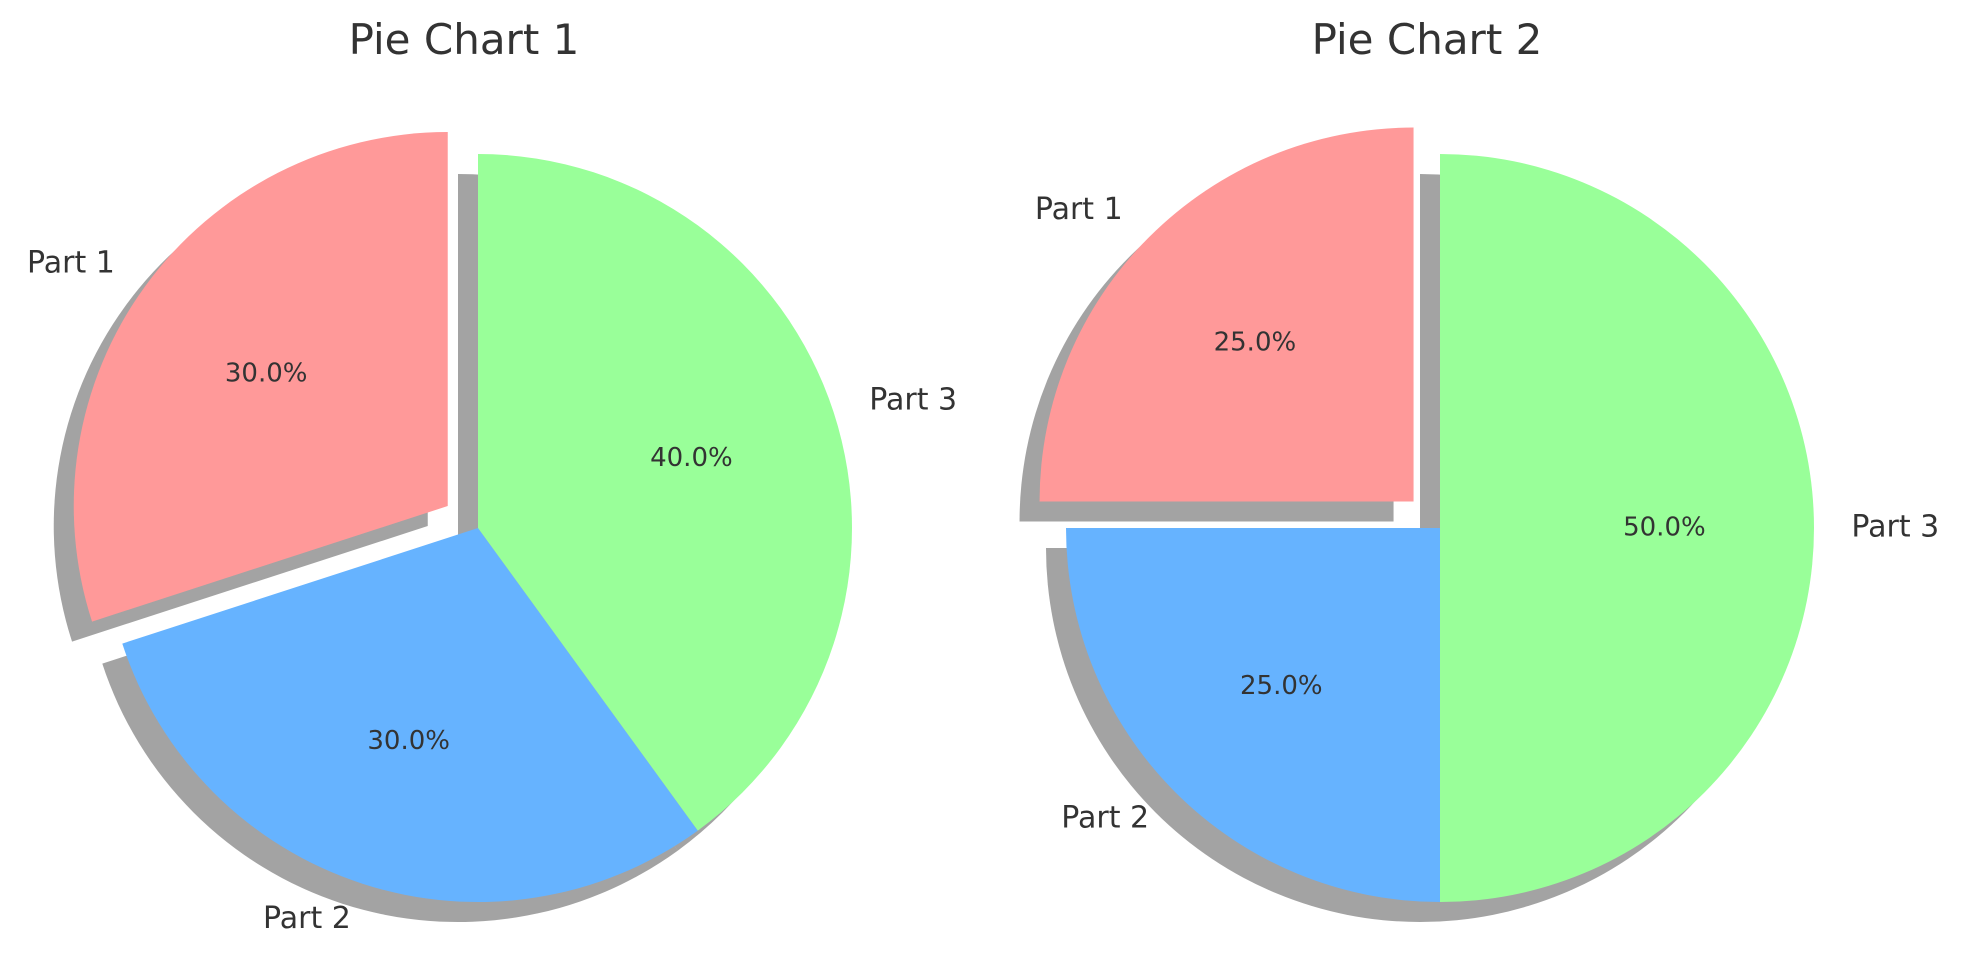 The height and width of the screenshot is (980, 1966). Describe the element at coordinates (408, 741) in the screenshot. I see `percent-label-part-2: 30.0%` at that location.